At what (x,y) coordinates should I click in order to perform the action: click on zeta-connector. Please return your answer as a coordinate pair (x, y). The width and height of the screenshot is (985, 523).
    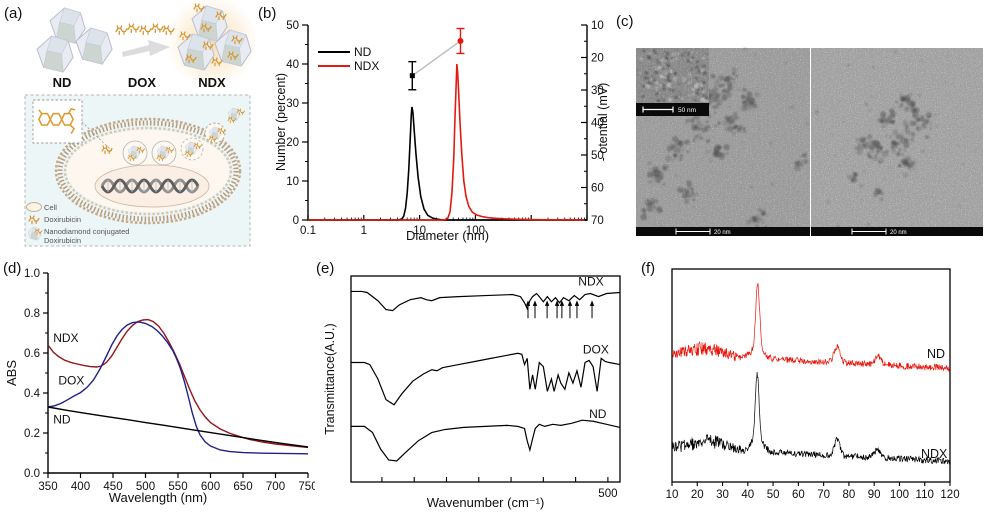
    Looking at the image, I should click on (436, 58).